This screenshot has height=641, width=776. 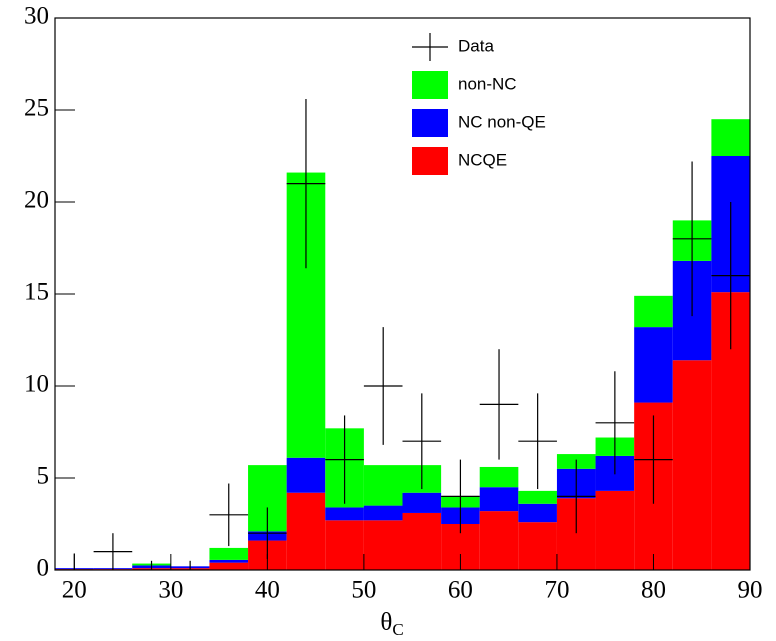 I want to click on y-tick-label: 25, so click(x=36, y=108).